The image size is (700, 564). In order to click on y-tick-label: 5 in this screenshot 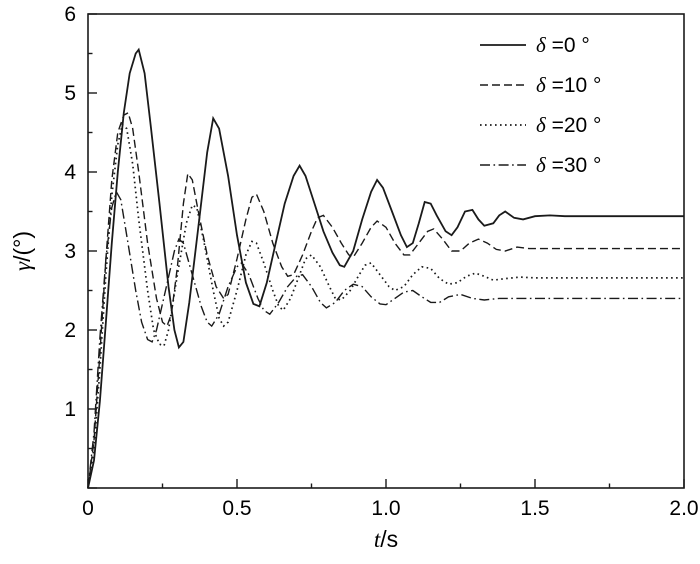, I will do `click(70, 93)`.